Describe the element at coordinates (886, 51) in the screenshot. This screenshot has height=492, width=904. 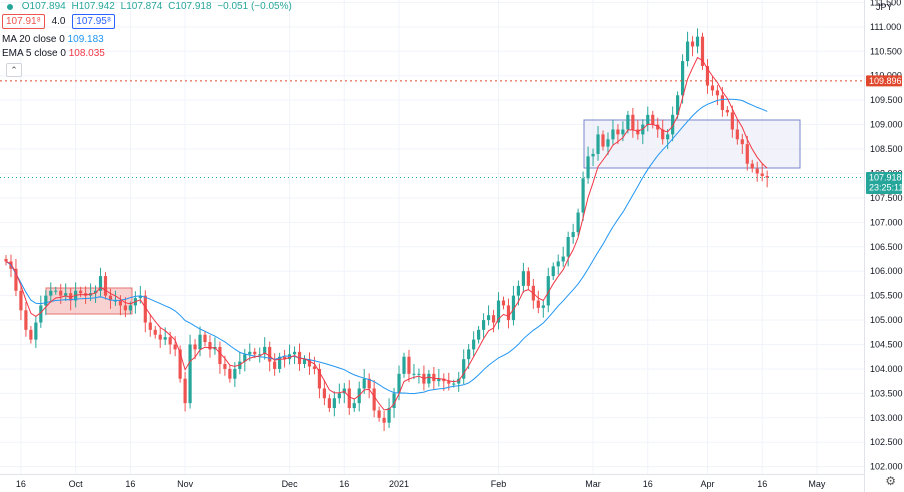
I see `price-tick-label: 110.500` at that location.